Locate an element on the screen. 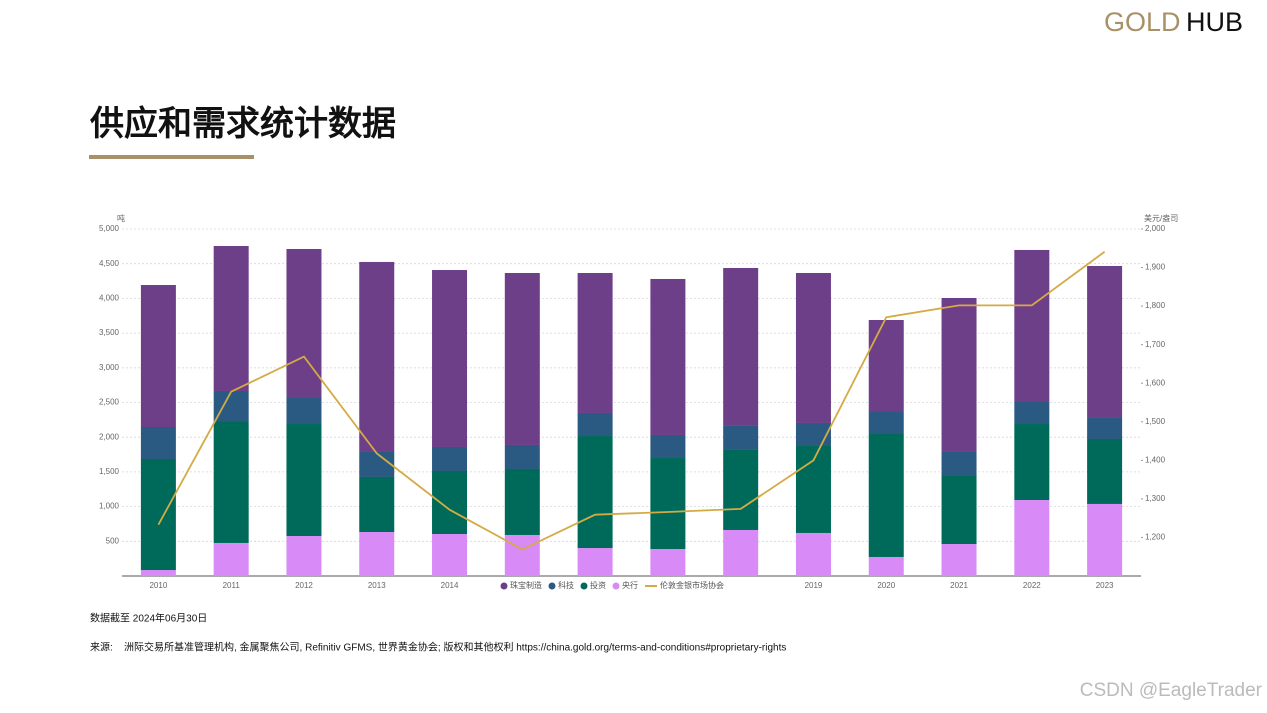 The width and height of the screenshot is (1267, 713). y2-tick-label: 1,400 is located at coordinates (1155, 459).